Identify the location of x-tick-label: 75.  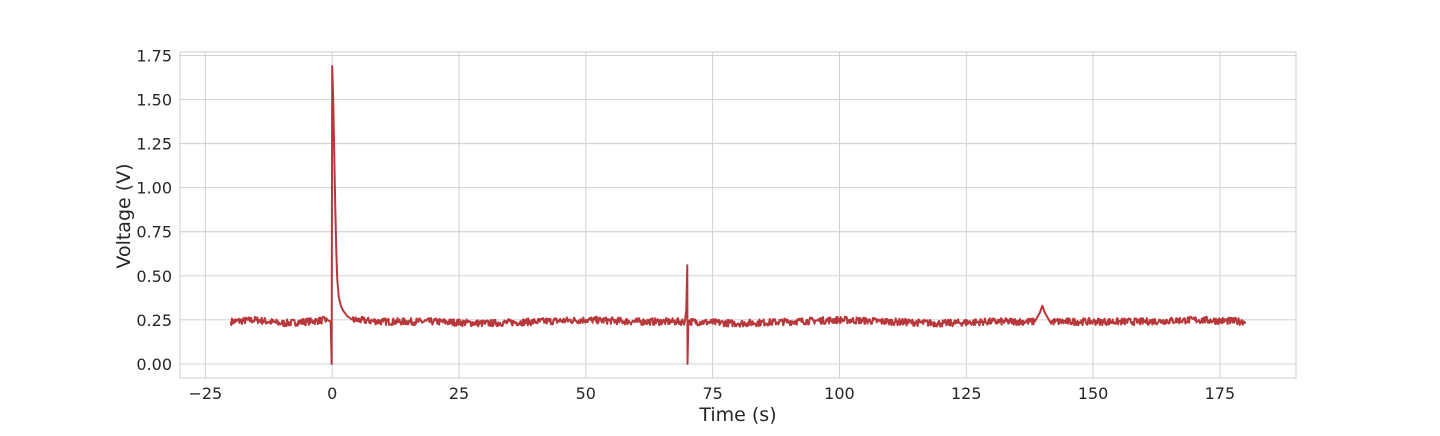
(712, 393).